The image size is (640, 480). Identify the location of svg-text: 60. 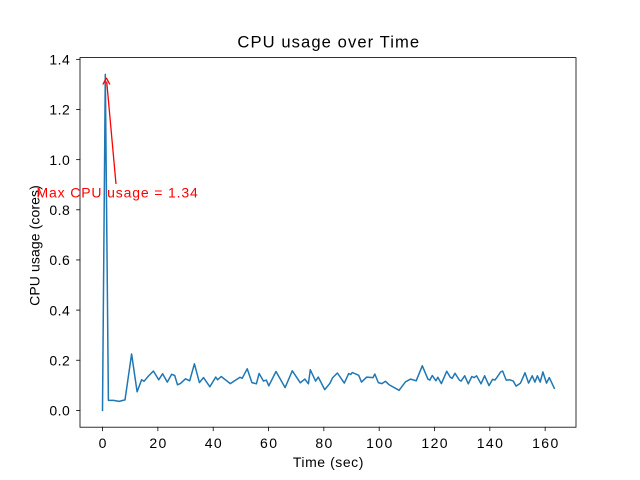
(269, 443).